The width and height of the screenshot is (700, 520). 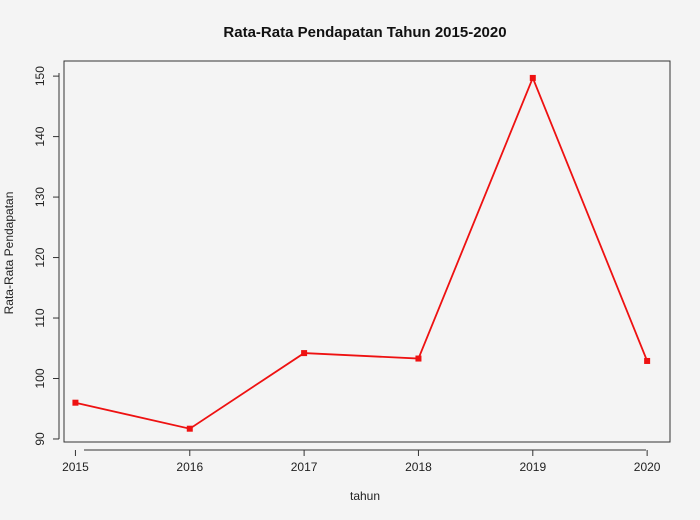 What do you see at coordinates (532, 467) in the screenshot?
I see `x-tick-label: 2019` at bounding box center [532, 467].